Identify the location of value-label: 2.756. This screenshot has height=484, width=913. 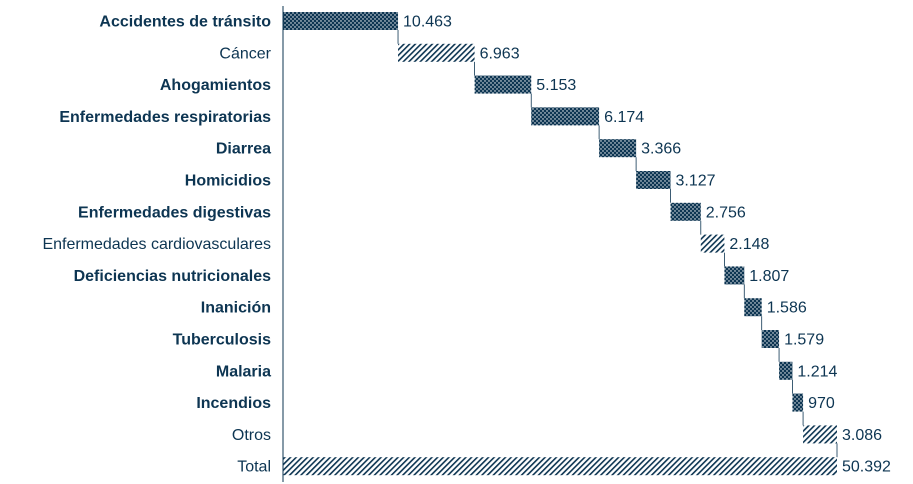
(726, 212).